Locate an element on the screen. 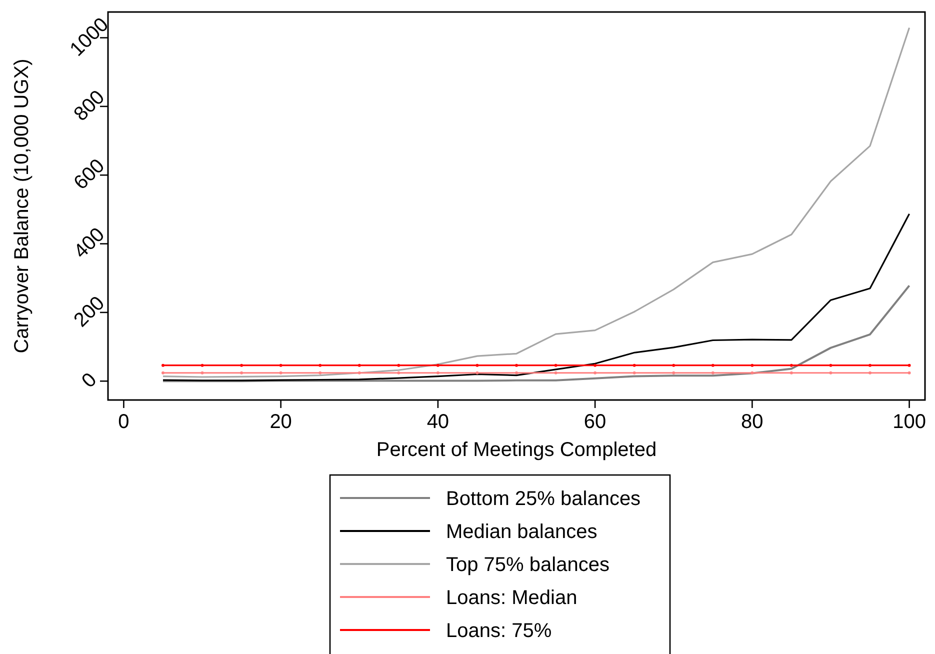 This screenshot has width=935, height=654. x-tick-label: 20 is located at coordinates (281, 422).